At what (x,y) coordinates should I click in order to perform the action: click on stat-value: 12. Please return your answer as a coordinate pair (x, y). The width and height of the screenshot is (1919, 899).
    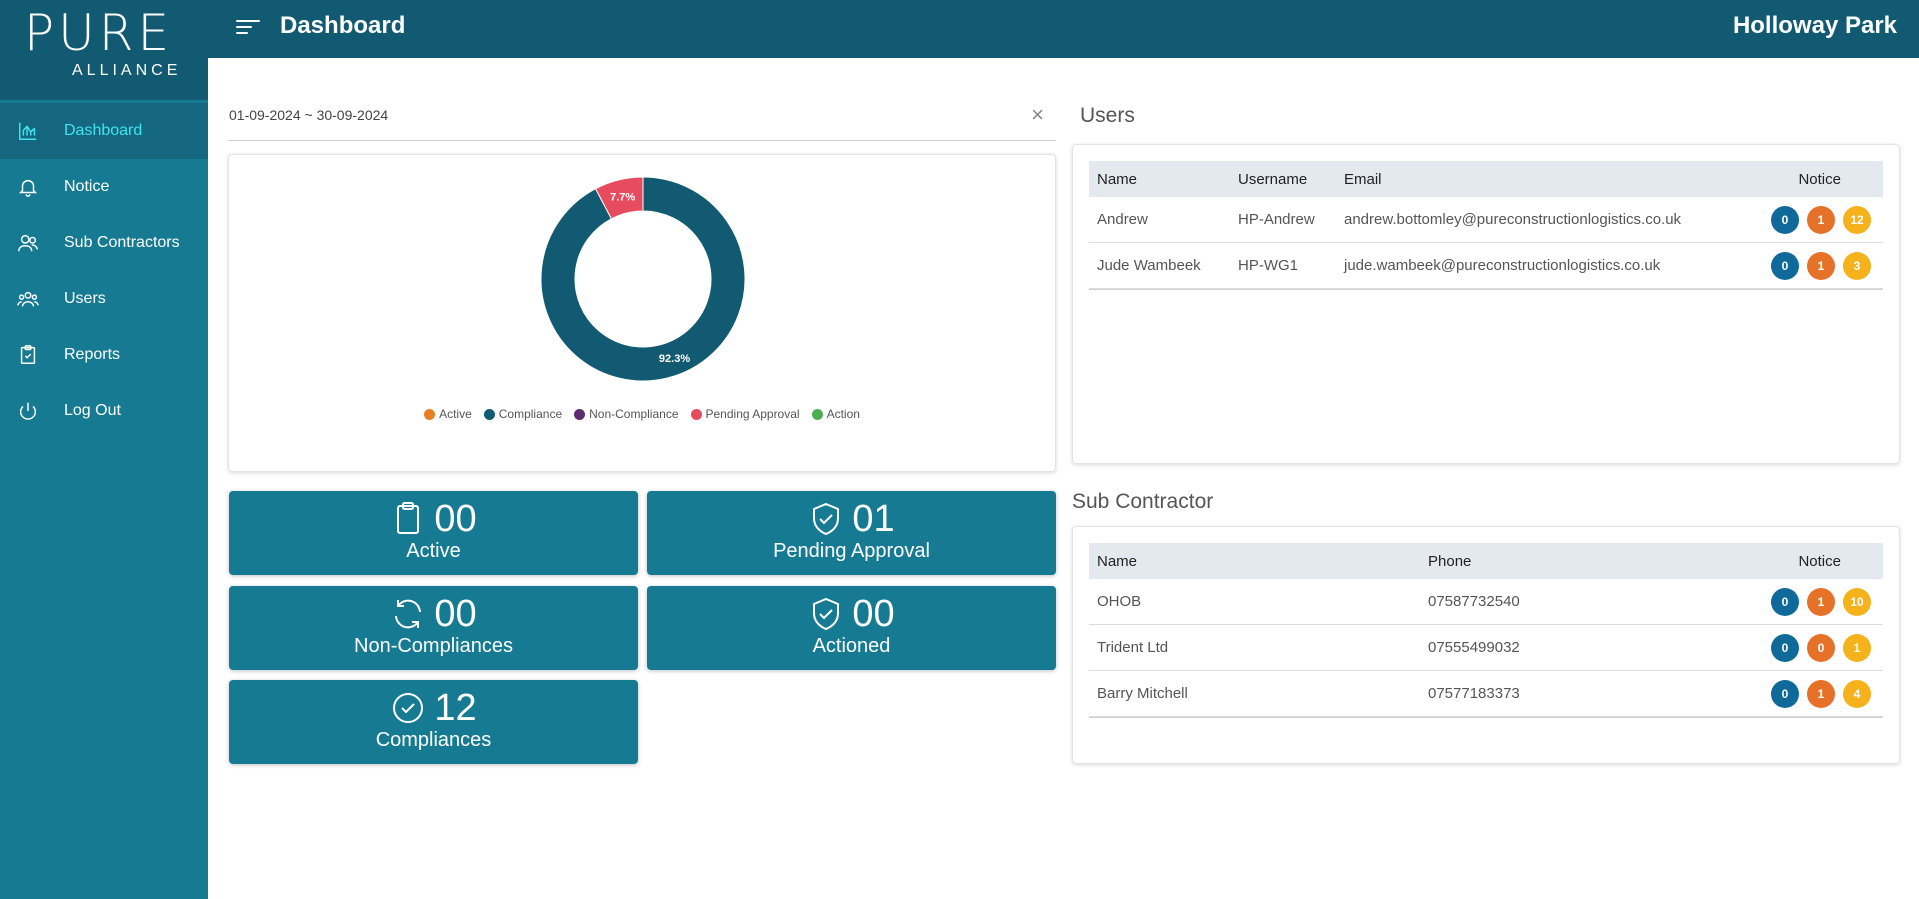
    Looking at the image, I should click on (455, 708).